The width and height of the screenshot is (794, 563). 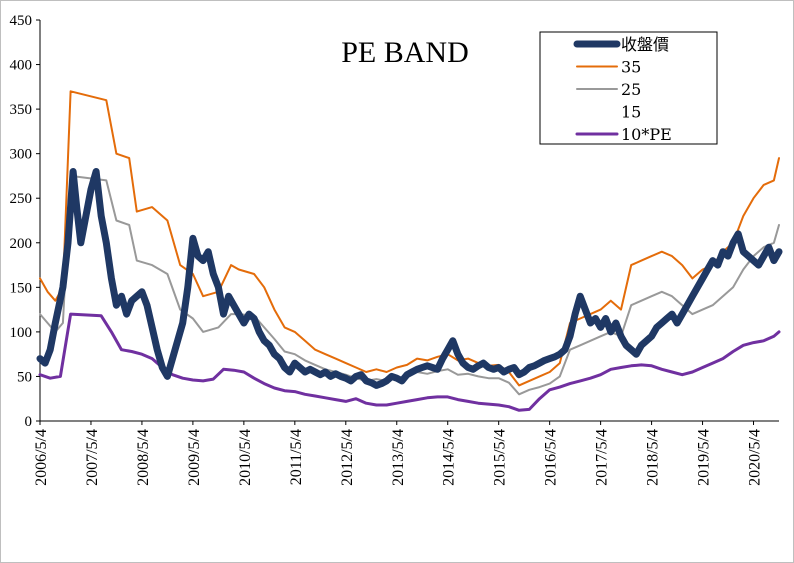 I want to click on x-tick-label: 2020/5/4, so click(x=755, y=457).